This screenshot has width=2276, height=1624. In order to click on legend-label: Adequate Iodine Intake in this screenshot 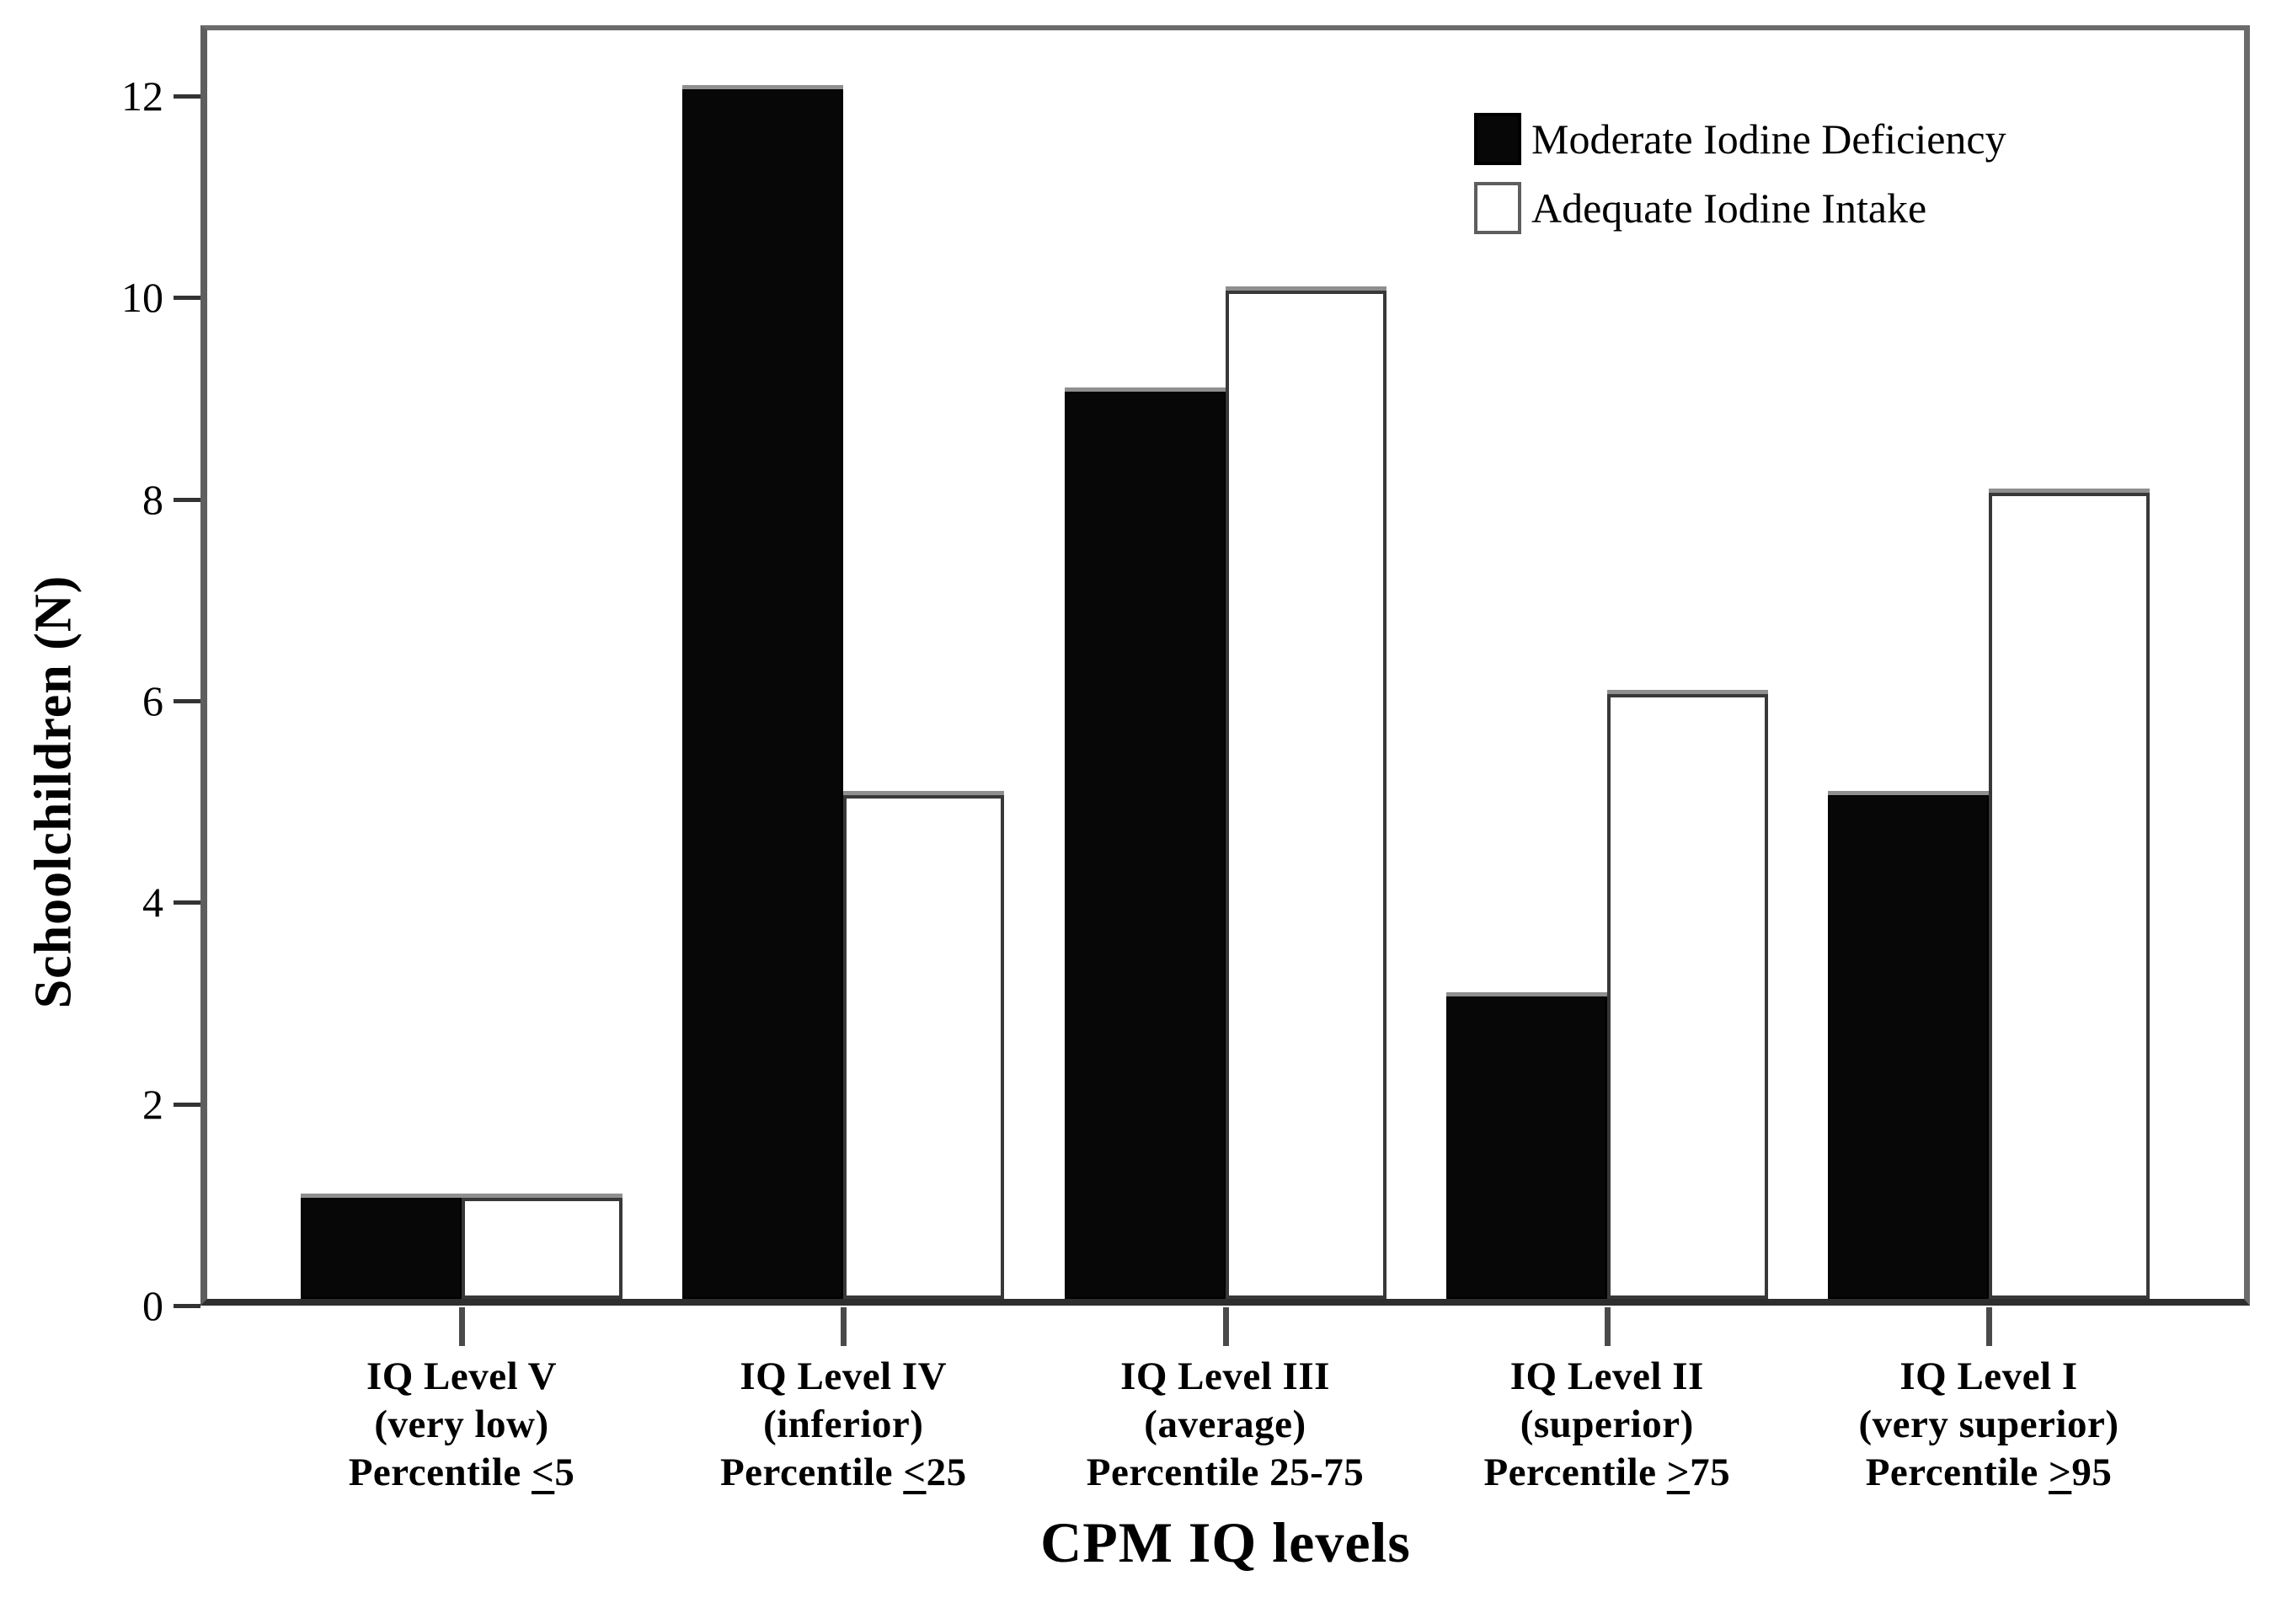, I will do `click(1729, 208)`.